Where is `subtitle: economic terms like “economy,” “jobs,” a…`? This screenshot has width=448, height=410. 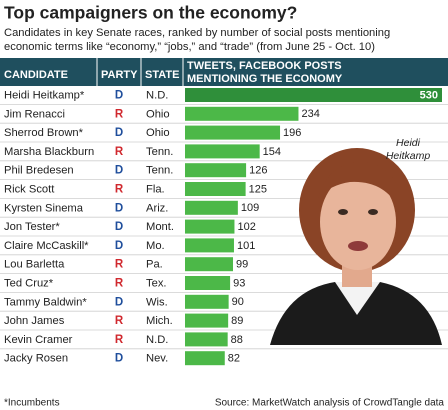 subtitle: economic terms like “economy,” “jobs,” a… is located at coordinates (189, 47).